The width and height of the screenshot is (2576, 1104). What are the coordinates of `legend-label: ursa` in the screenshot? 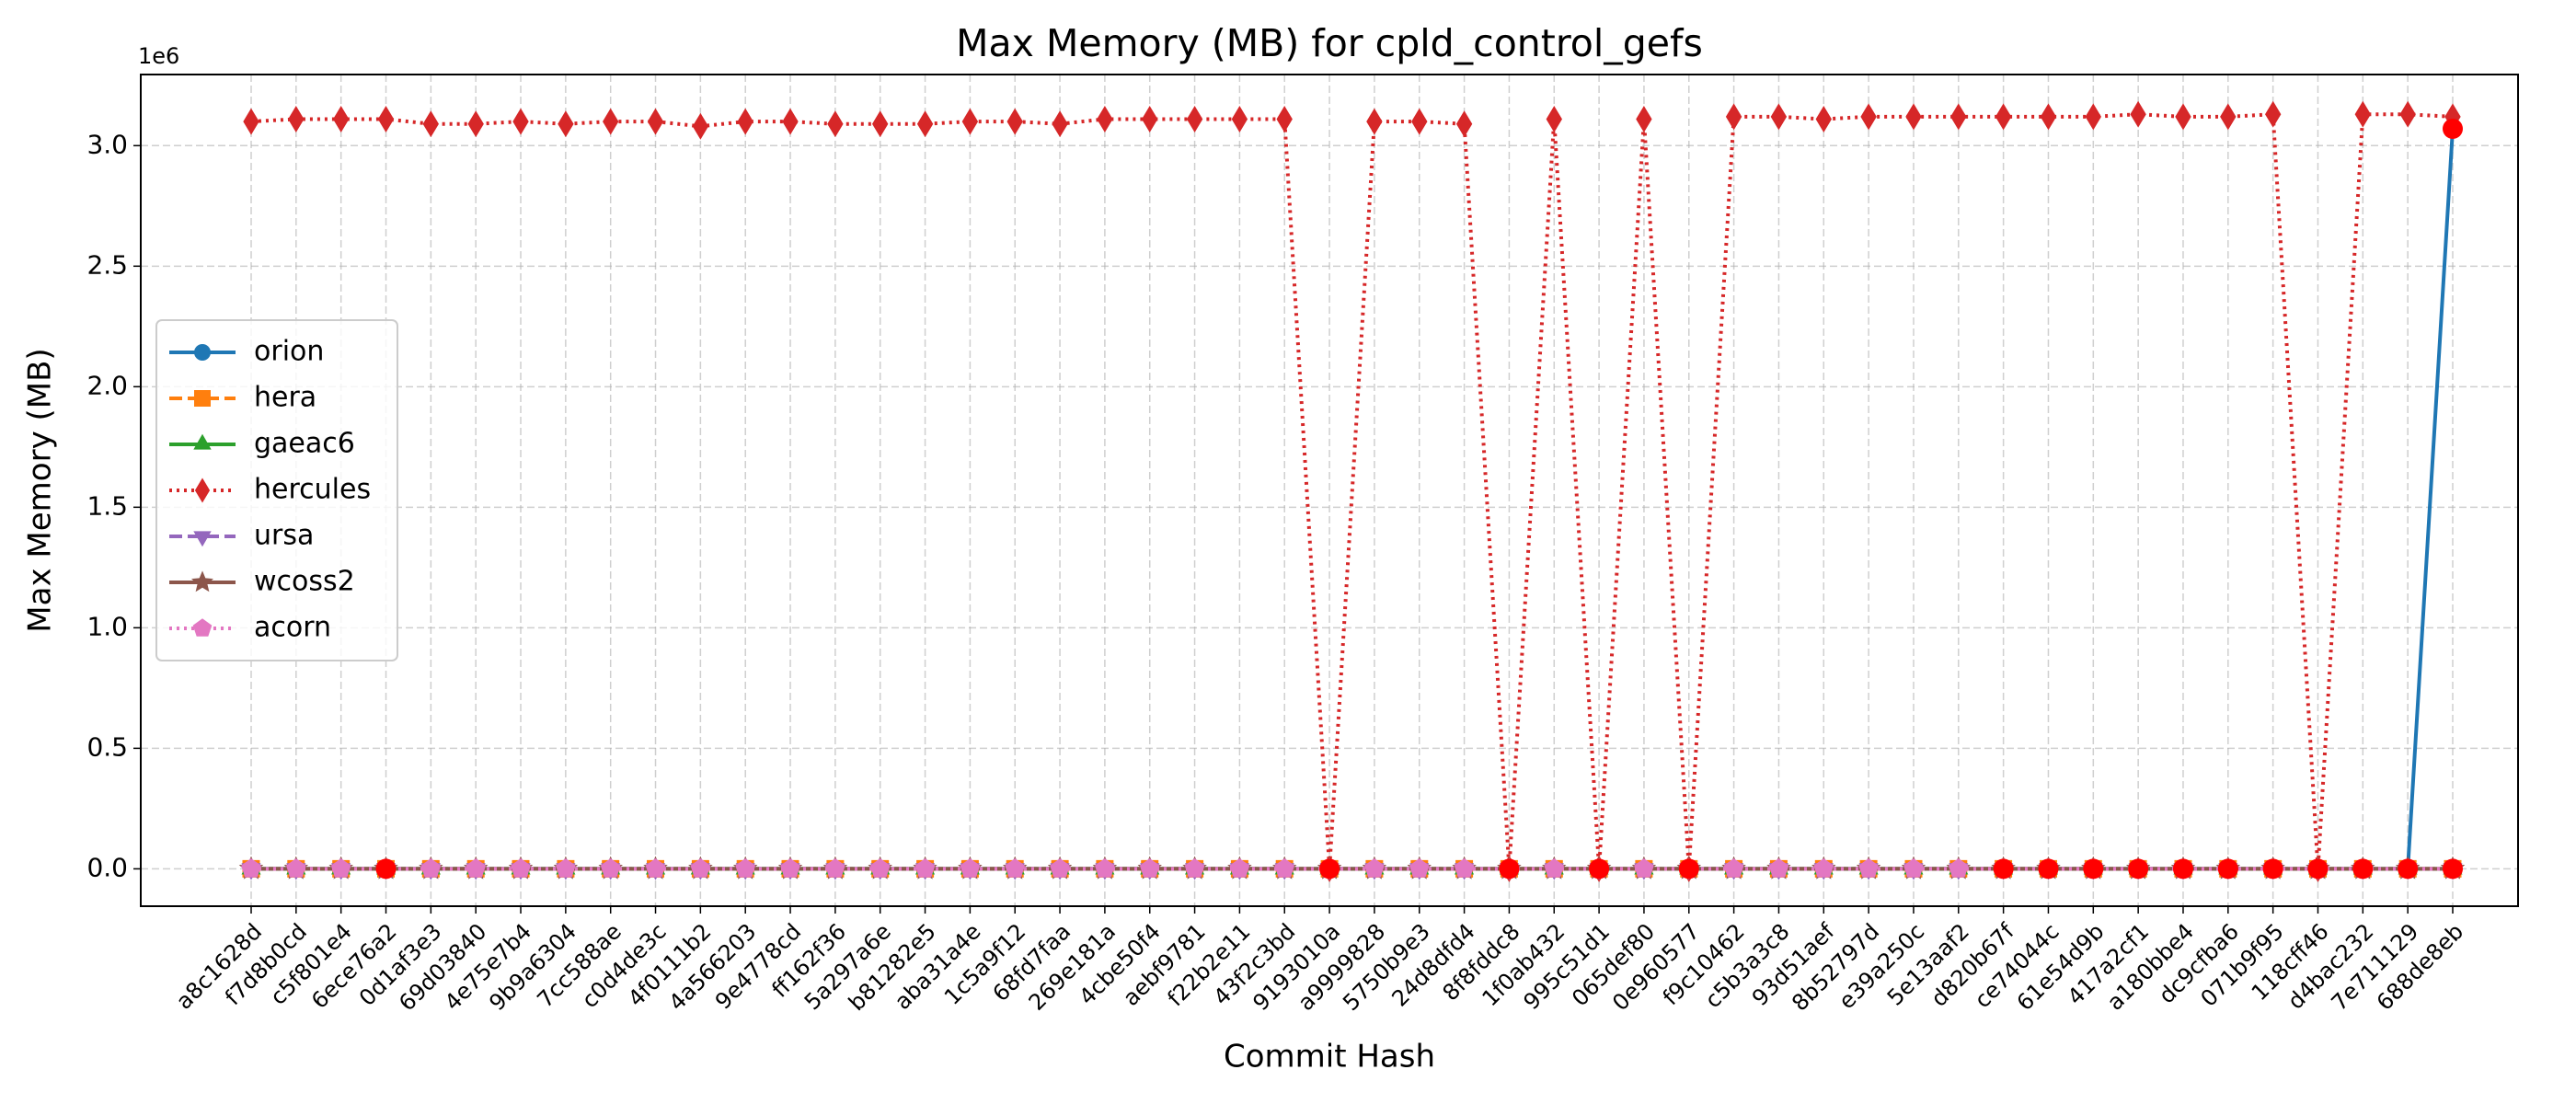 It's located at (284, 536).